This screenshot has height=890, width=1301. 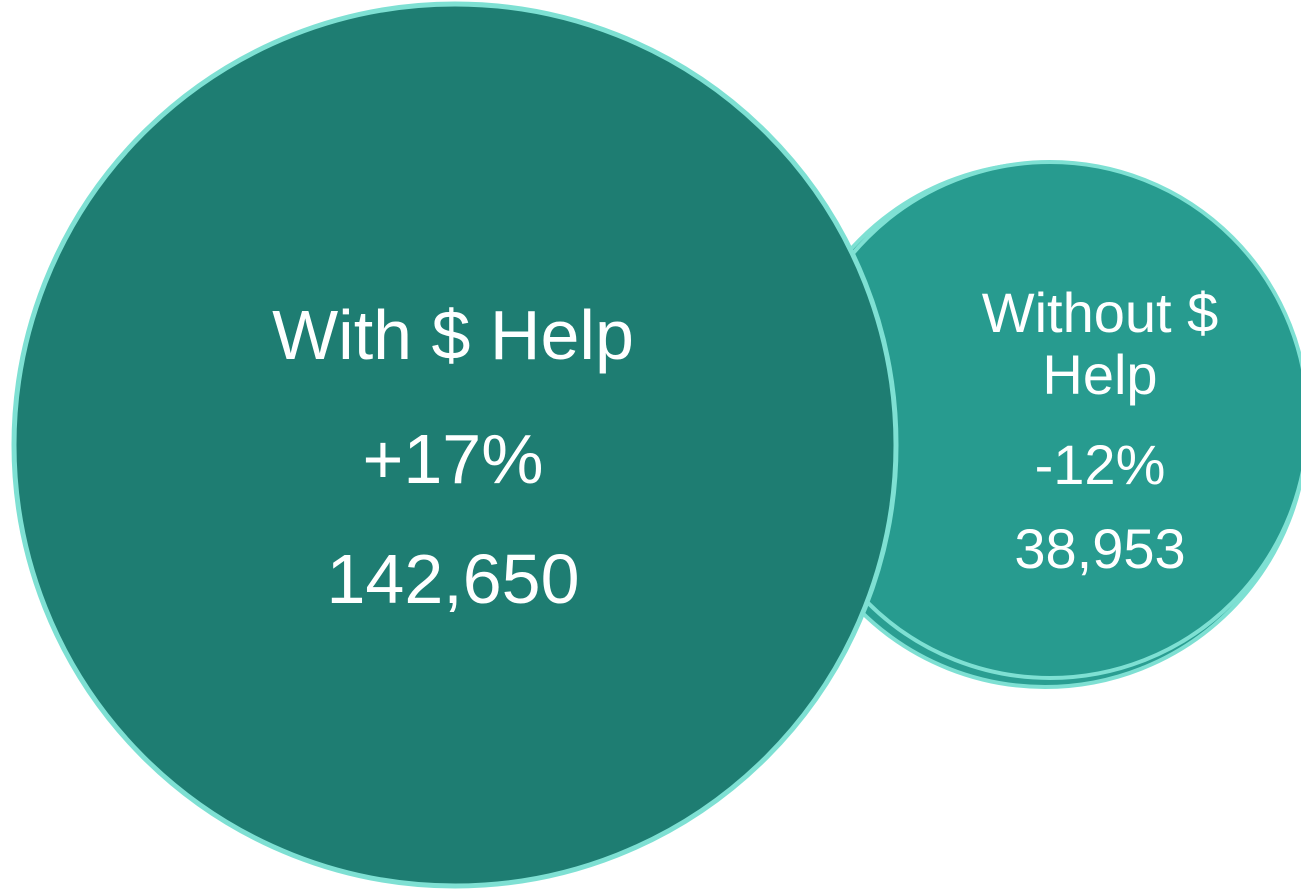 What do you see at coordinates (1100, 431) in the screenshot?
I see `without-help-label: Without $ Help -12% 38,953` at bounding box center [1100, 431].